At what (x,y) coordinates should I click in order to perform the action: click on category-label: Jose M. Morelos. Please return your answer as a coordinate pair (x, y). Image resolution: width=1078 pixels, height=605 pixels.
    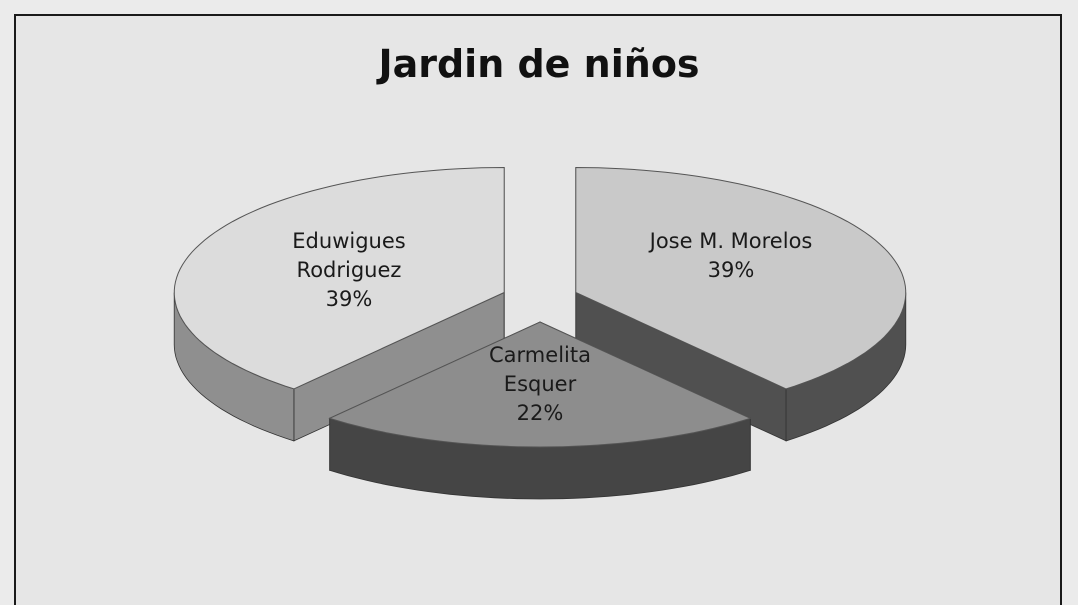
    Looking at the image, I should click on (731, 241).